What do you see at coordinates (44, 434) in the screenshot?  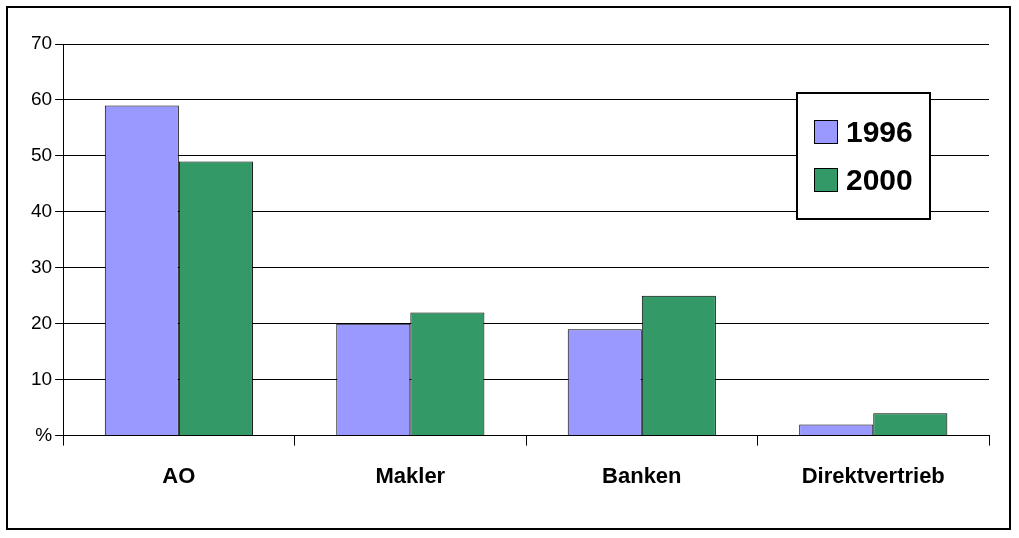 I see `y-tick-label: %` at bounding box center [44, 434].